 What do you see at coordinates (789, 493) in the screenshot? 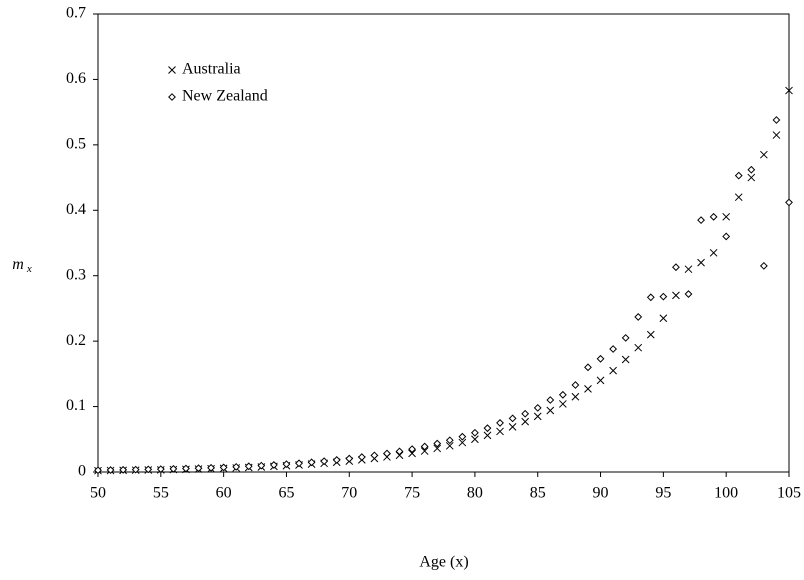
I see `x-tick-label: 105` at bounding box center [789, 493].